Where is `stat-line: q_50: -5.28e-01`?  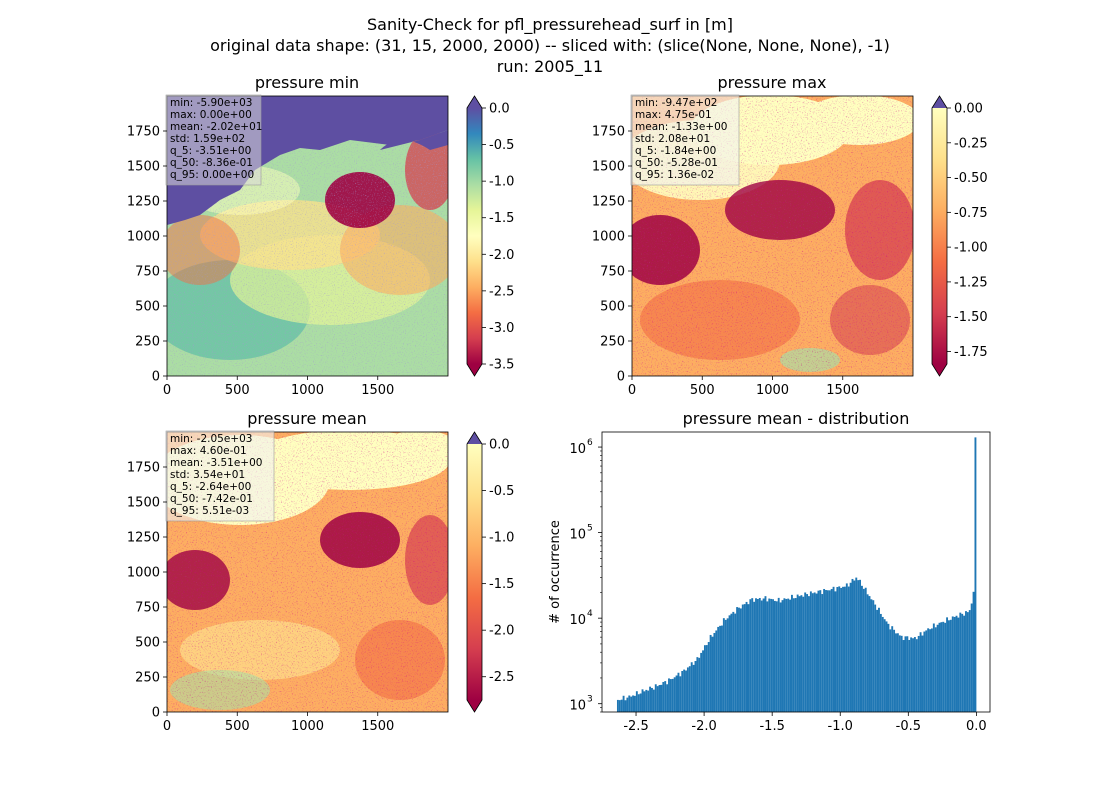
stat-line: q_50: -5.28e-01 is located at coordinates (676, 163).